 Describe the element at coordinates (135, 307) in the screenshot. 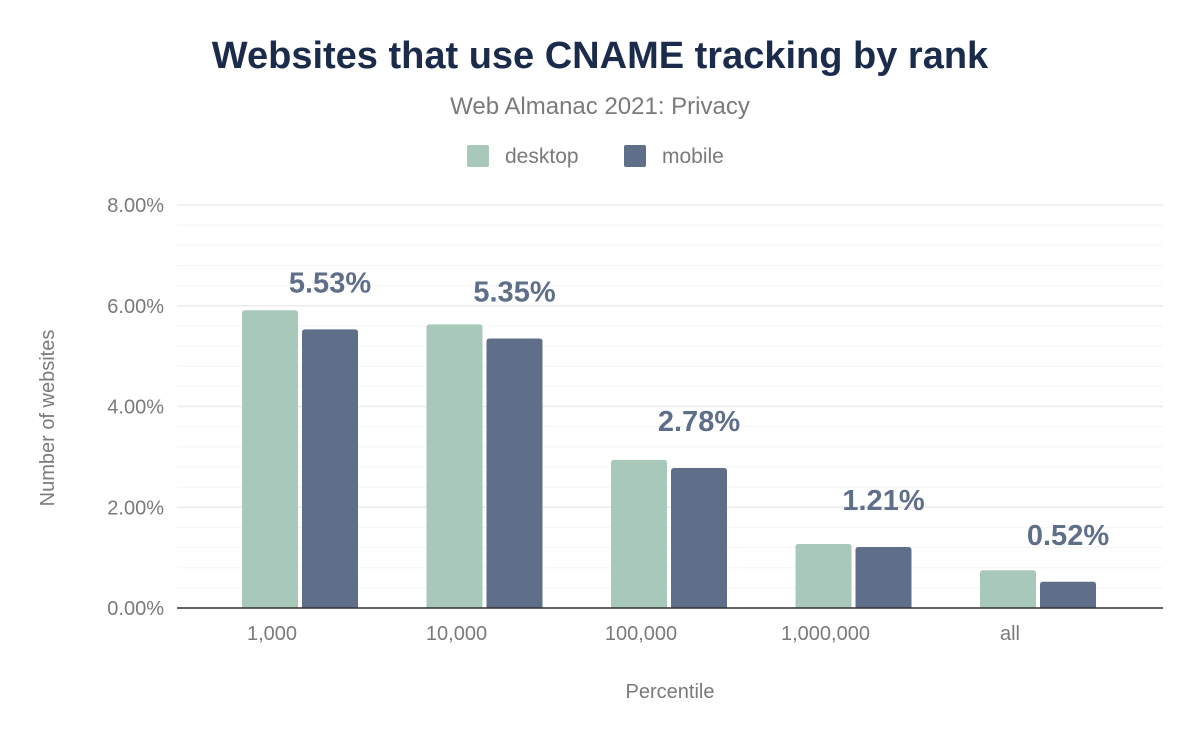

I see `y-tick-label: 6.00%` at that location.